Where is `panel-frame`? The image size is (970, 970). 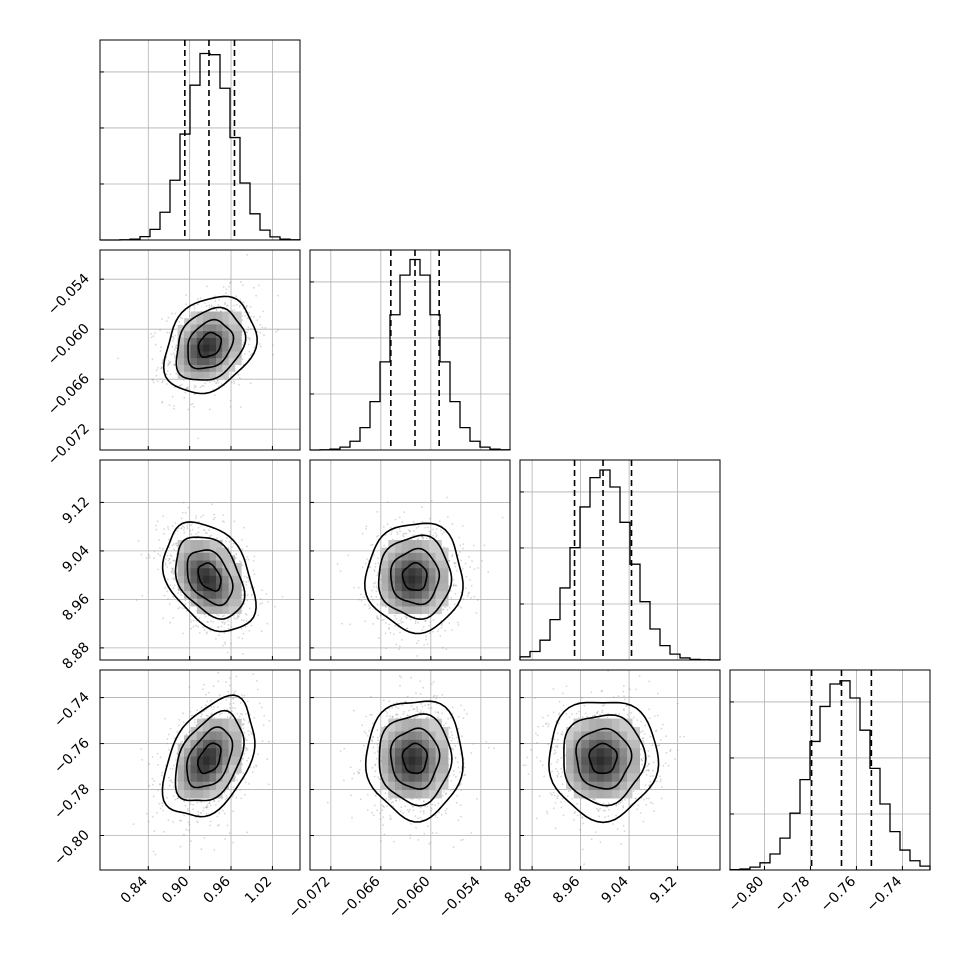 panel-frame is located at coordinates (410, 560).